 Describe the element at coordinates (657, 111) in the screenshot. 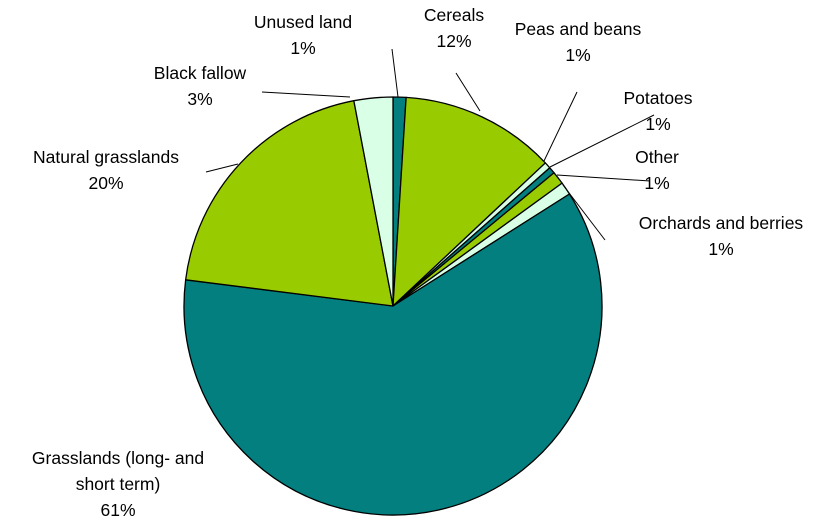

I see `slice-label-potatoes: Potatoes 1%` at that location.